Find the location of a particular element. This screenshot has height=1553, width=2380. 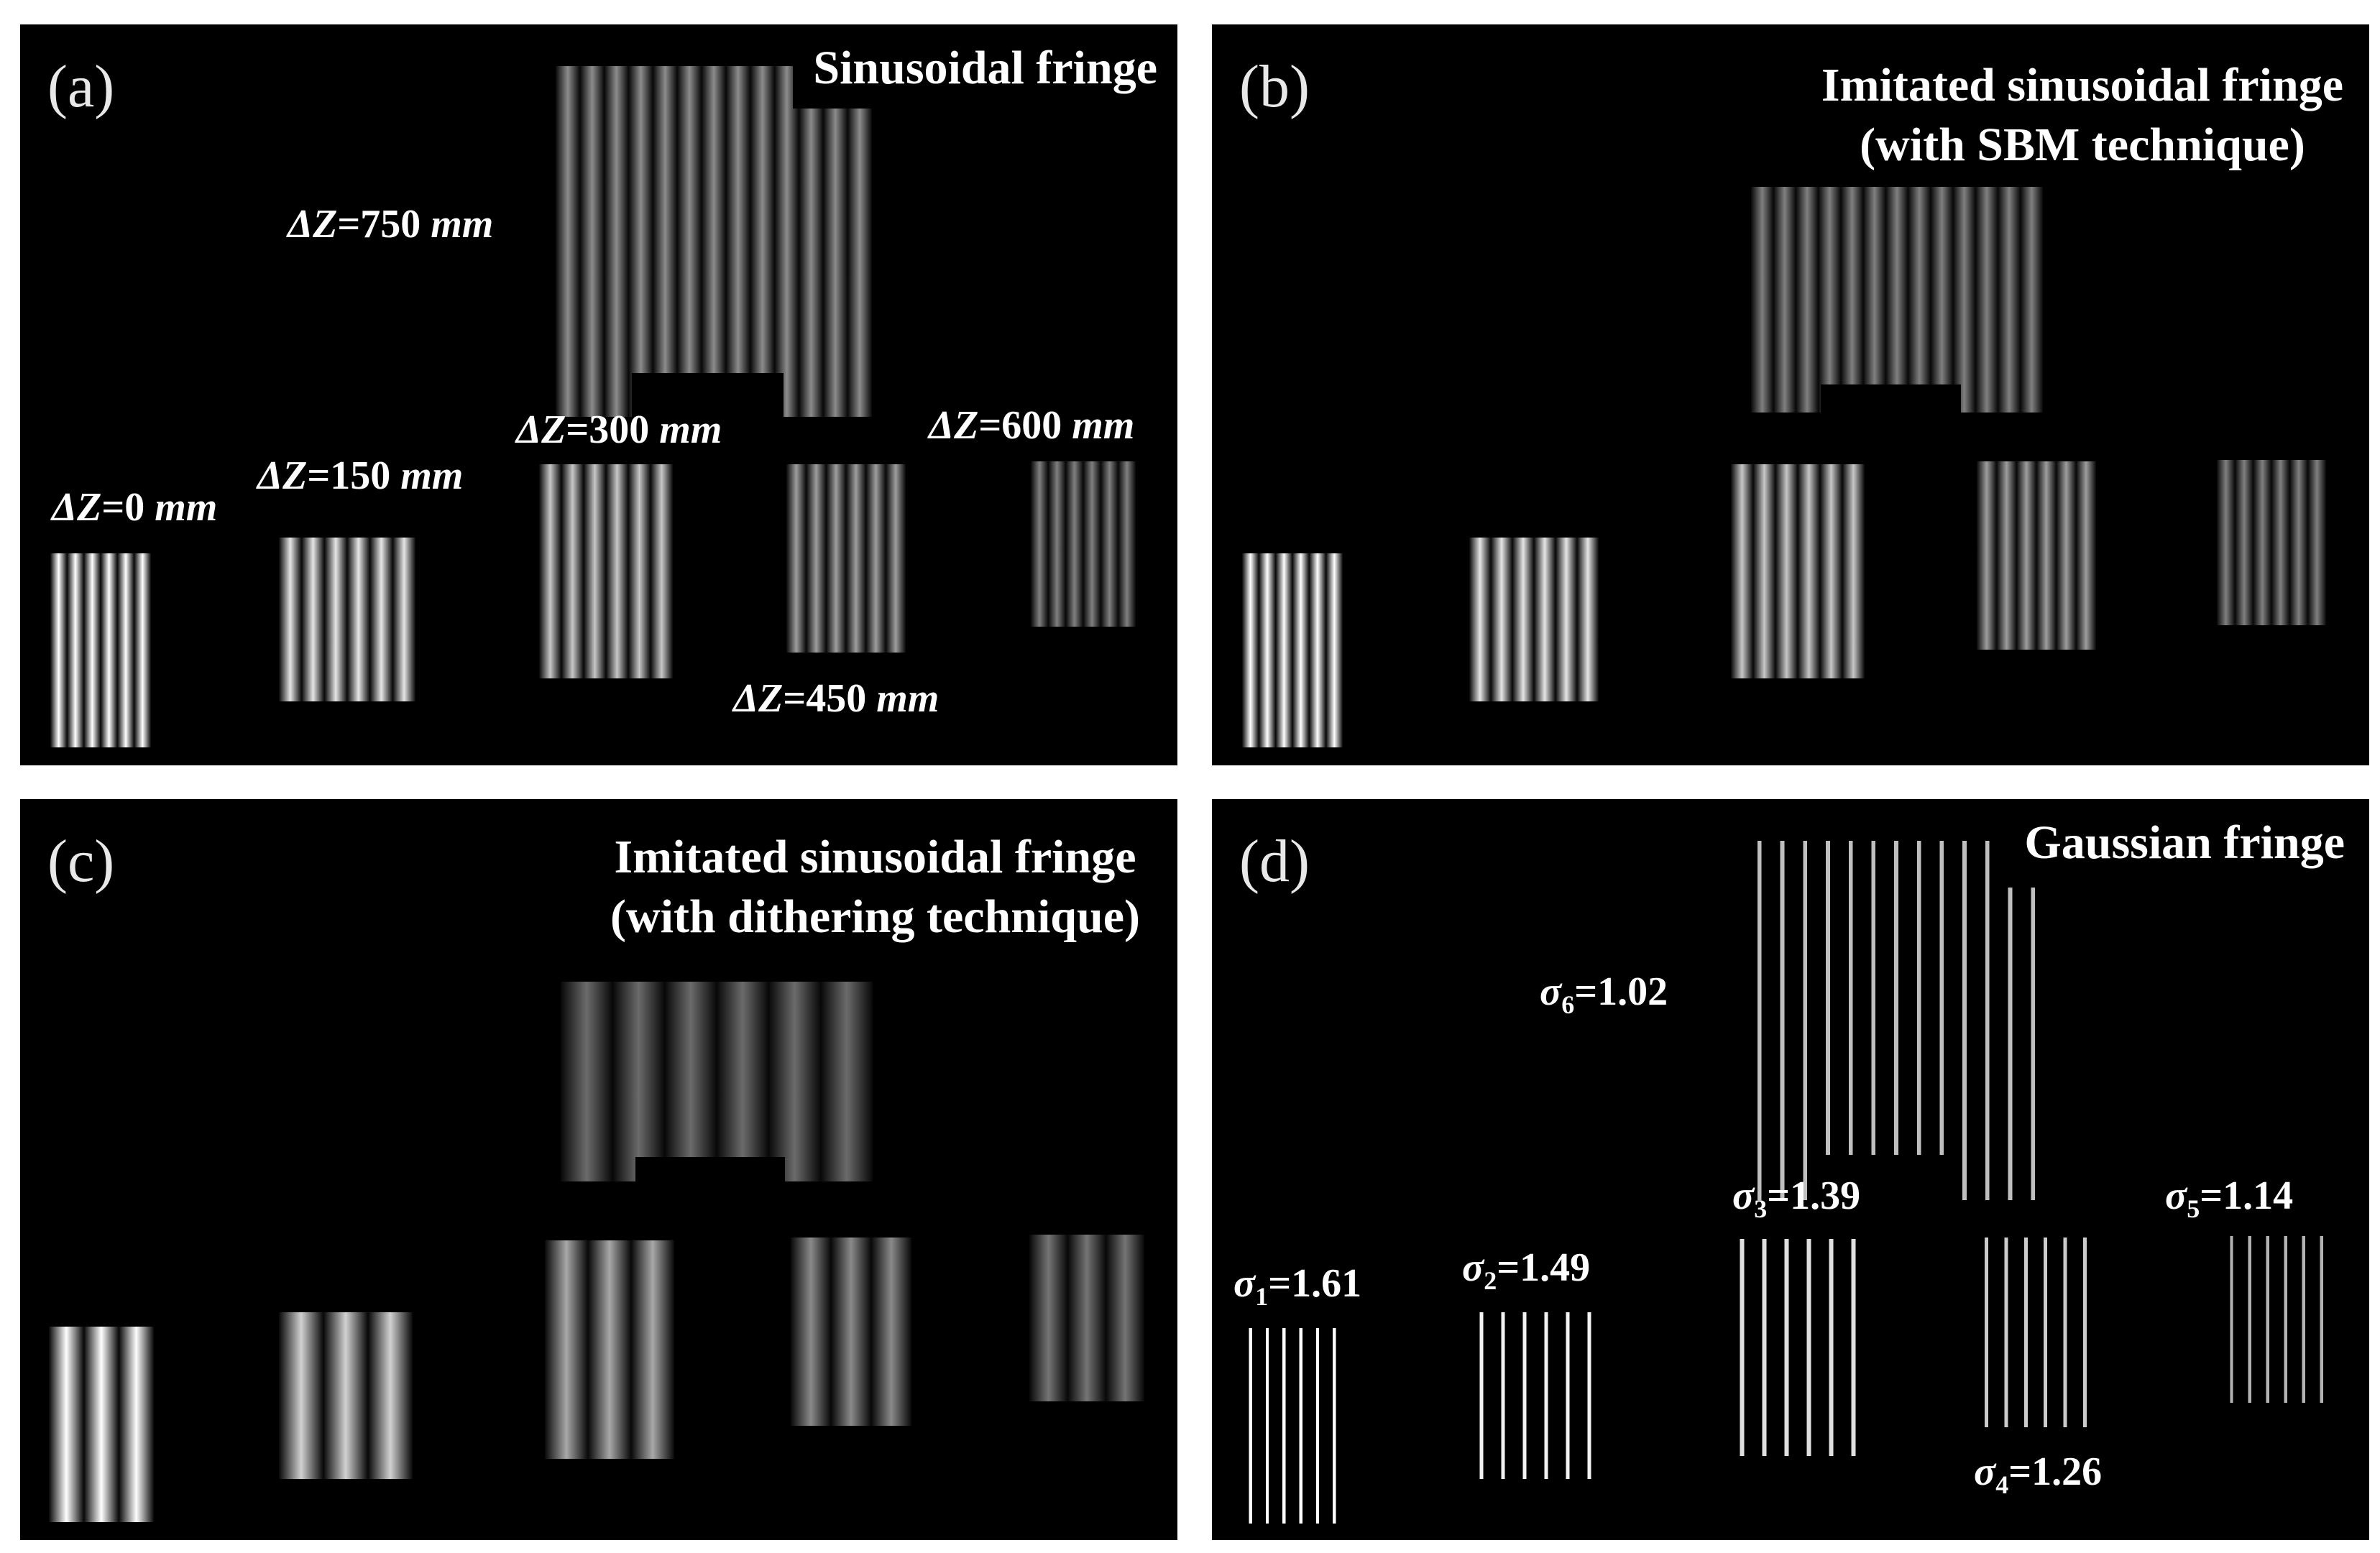

fringe-pattern-sigma1 is located at coordinates (1292, 1426).